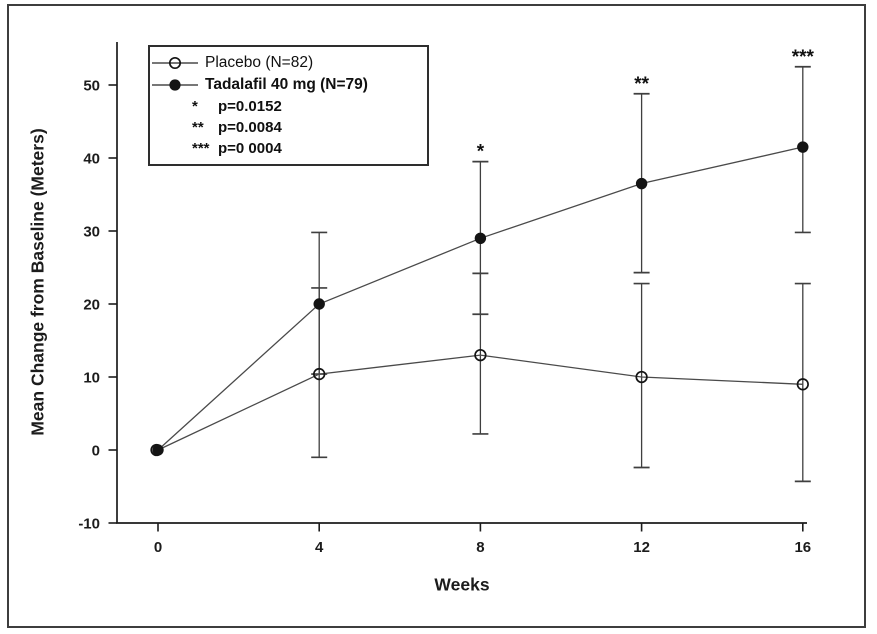 Image resolution: width=877 pixels, height=634 pixels. What do you see at coordinates (201, 148) in the screenshot?
I see `three-star-symbol: ***` at bounding box center [201, 148].